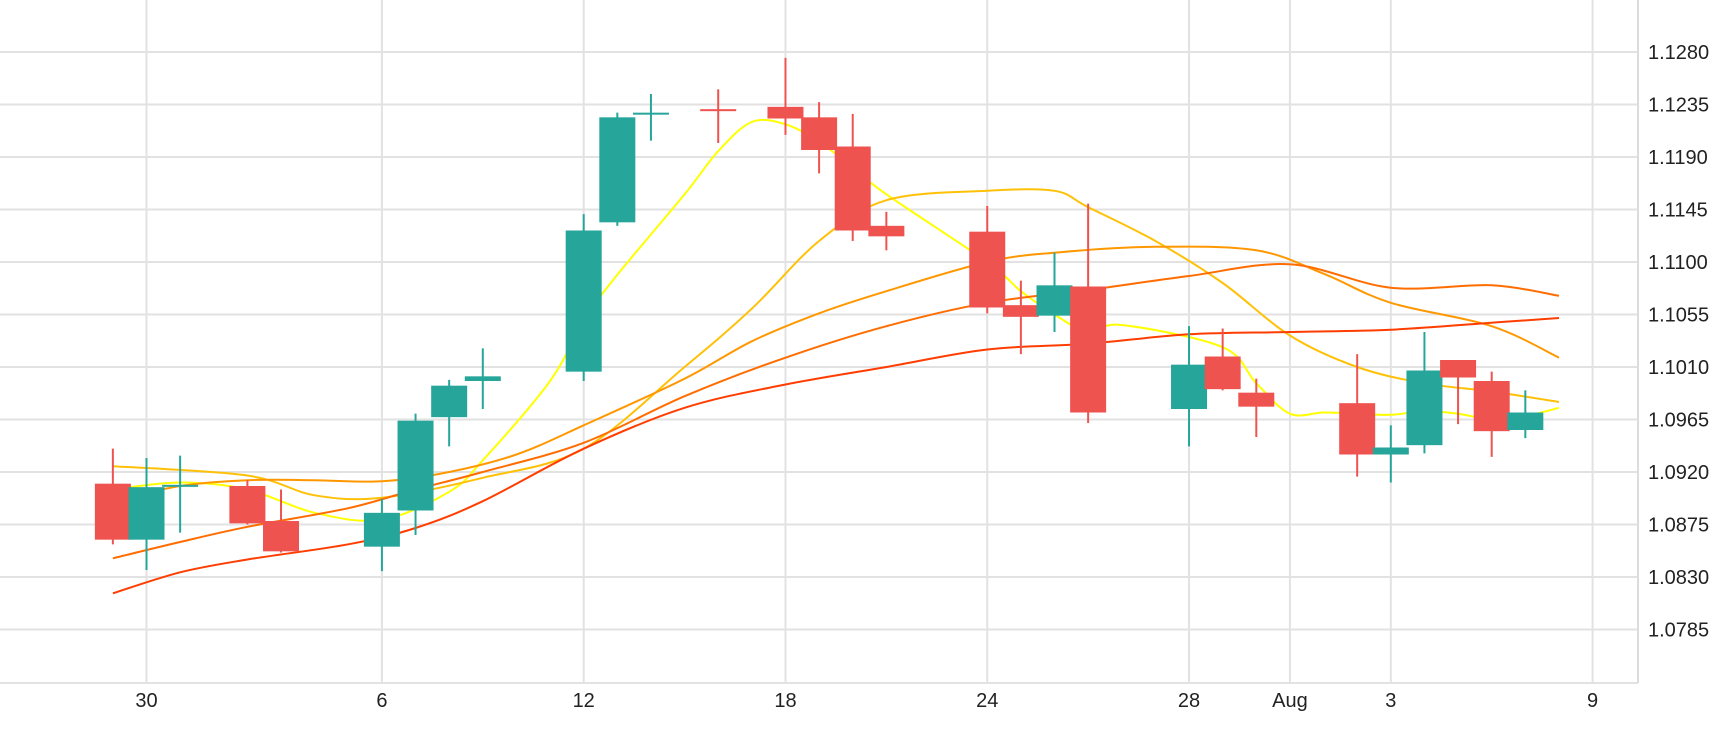 Image resolution: width=1730 pixels, height=730 pixels. What do you see at coordinates (1189, 701) in the screenshot?
I see `x-tick-label: 28` at bounding box center [1189, 701].